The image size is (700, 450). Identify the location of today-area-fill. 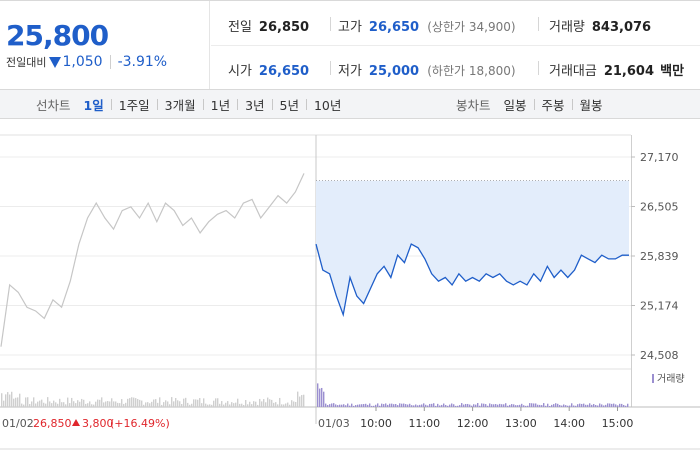
(472, 247).